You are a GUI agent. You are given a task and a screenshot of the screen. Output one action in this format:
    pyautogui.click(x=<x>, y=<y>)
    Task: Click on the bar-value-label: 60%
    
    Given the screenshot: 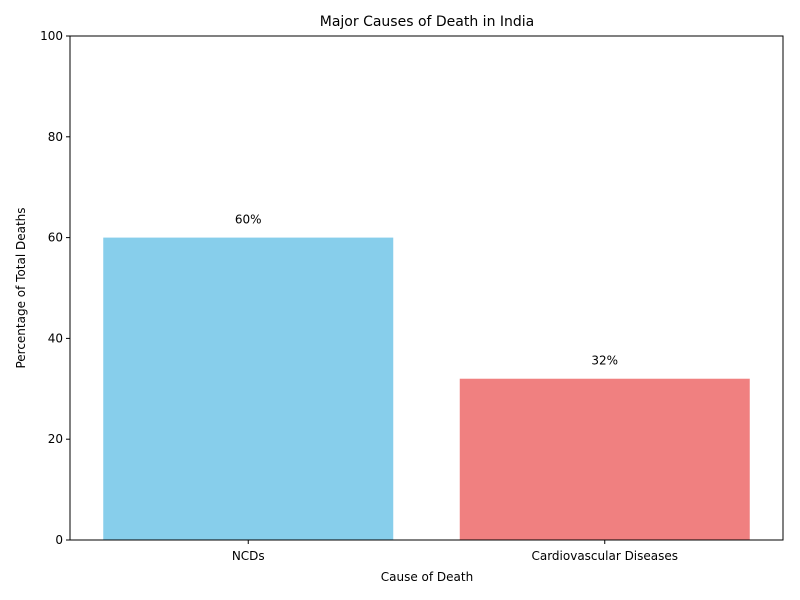 What is the action you would take?
    pyautogui.click(x=248, y=220)
    